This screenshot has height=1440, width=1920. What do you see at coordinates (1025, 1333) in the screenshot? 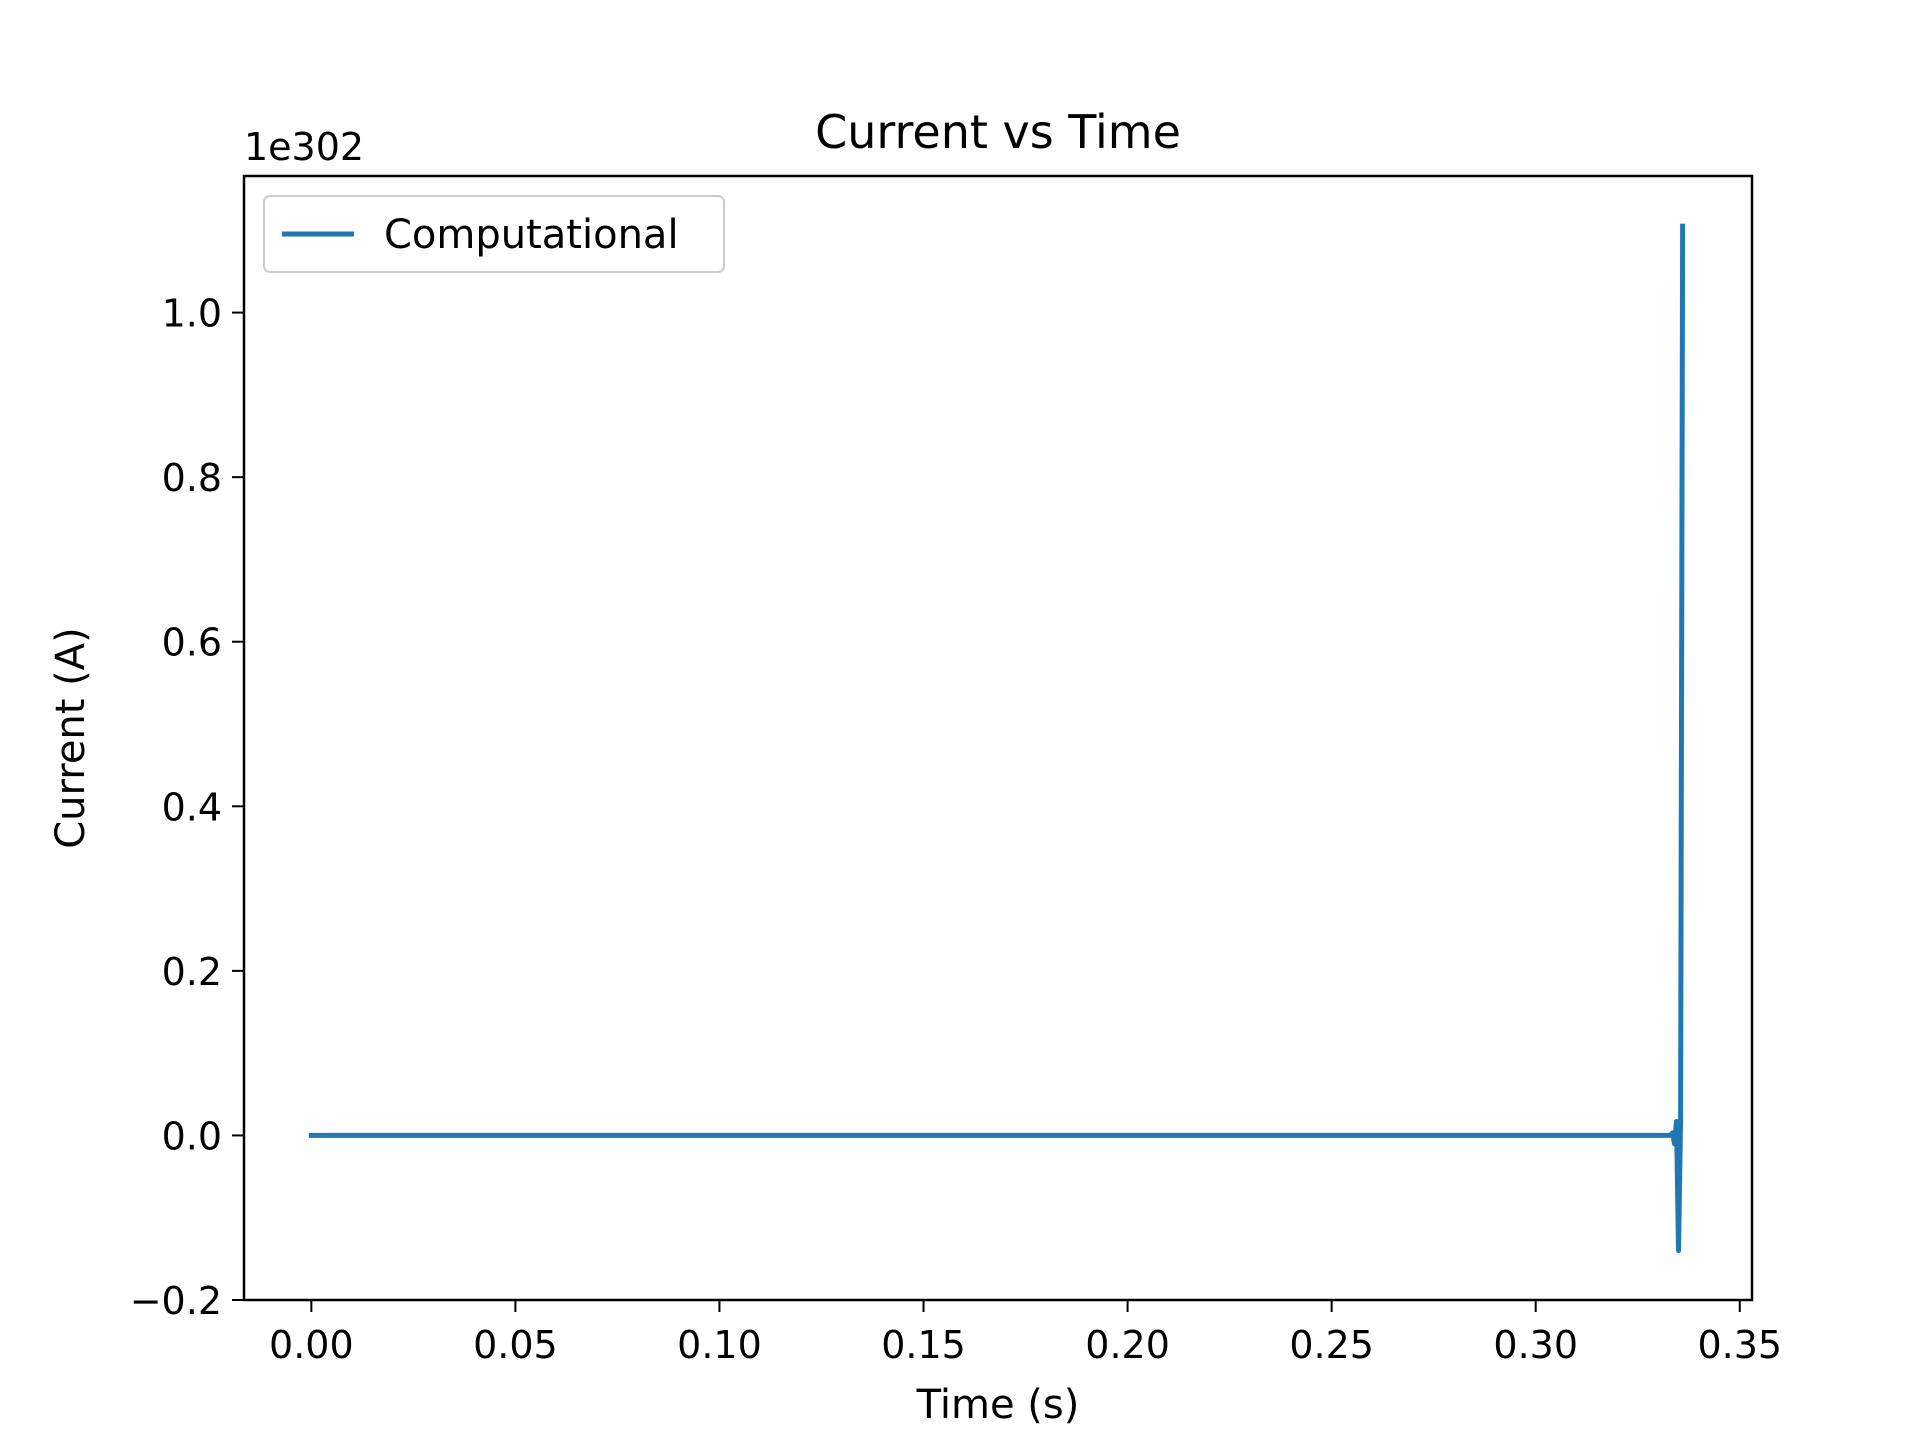
I see `x-axis: 0.00 0.05 0.10 0.15 0.20 0.25 0.30 0.35` at bounding box center [1025, 1333].